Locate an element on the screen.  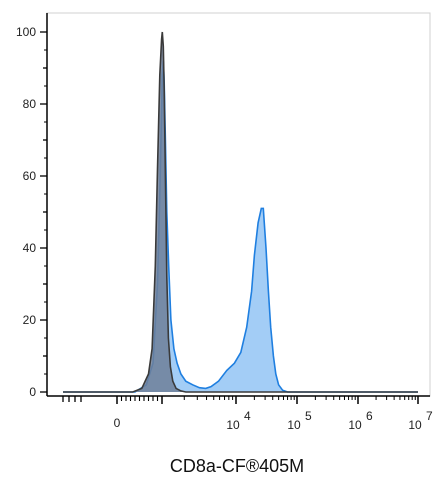
y-tick-label-20: 20 is located at coordinates (30, 320).